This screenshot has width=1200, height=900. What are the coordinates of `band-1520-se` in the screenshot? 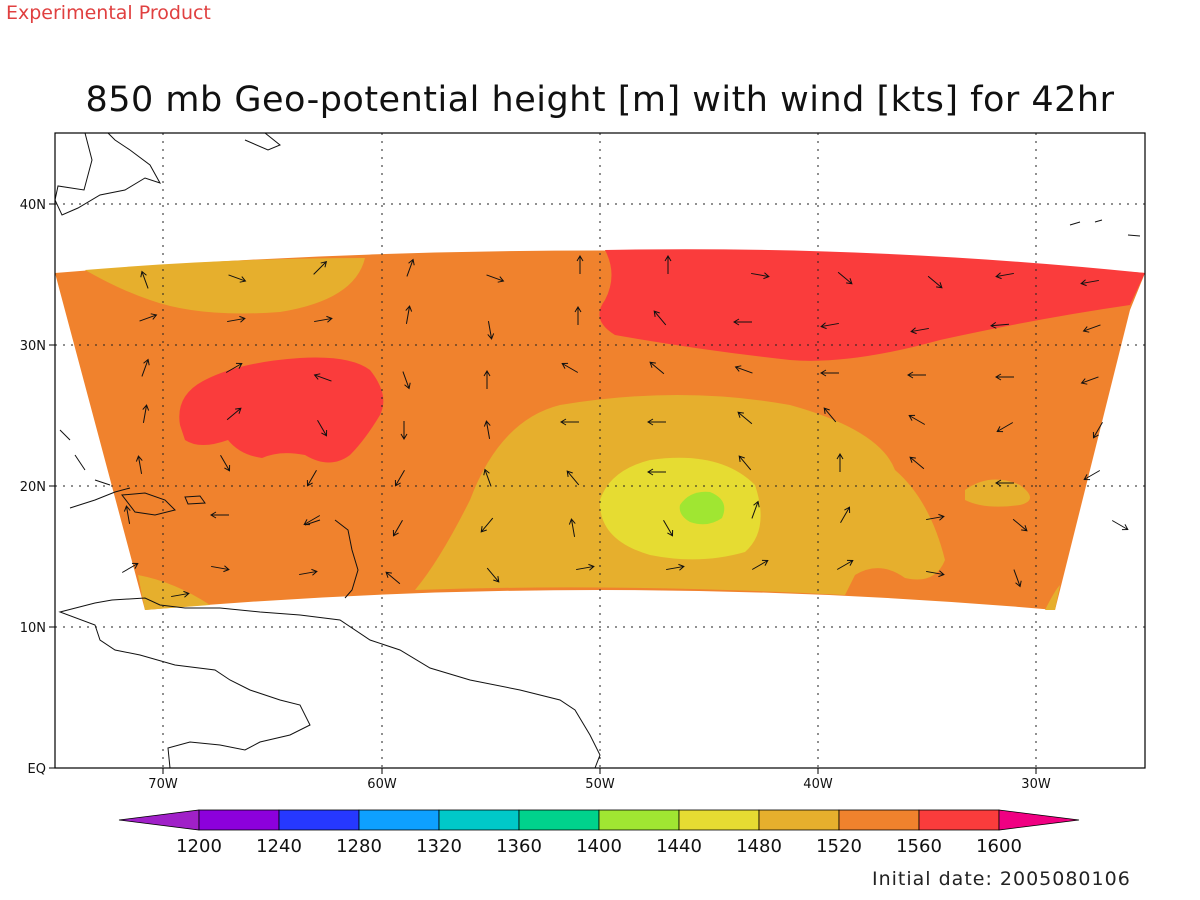 It's located at (1052, 597).